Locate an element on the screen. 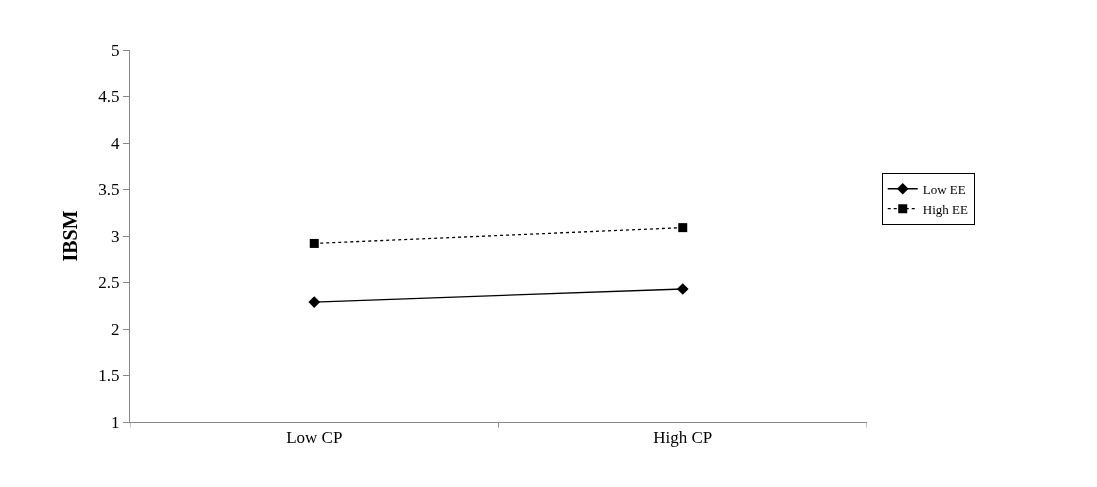 The height and width of the screenshot is (487, 1097). x-tick-label: High CP is located at coordinates (683, 438).